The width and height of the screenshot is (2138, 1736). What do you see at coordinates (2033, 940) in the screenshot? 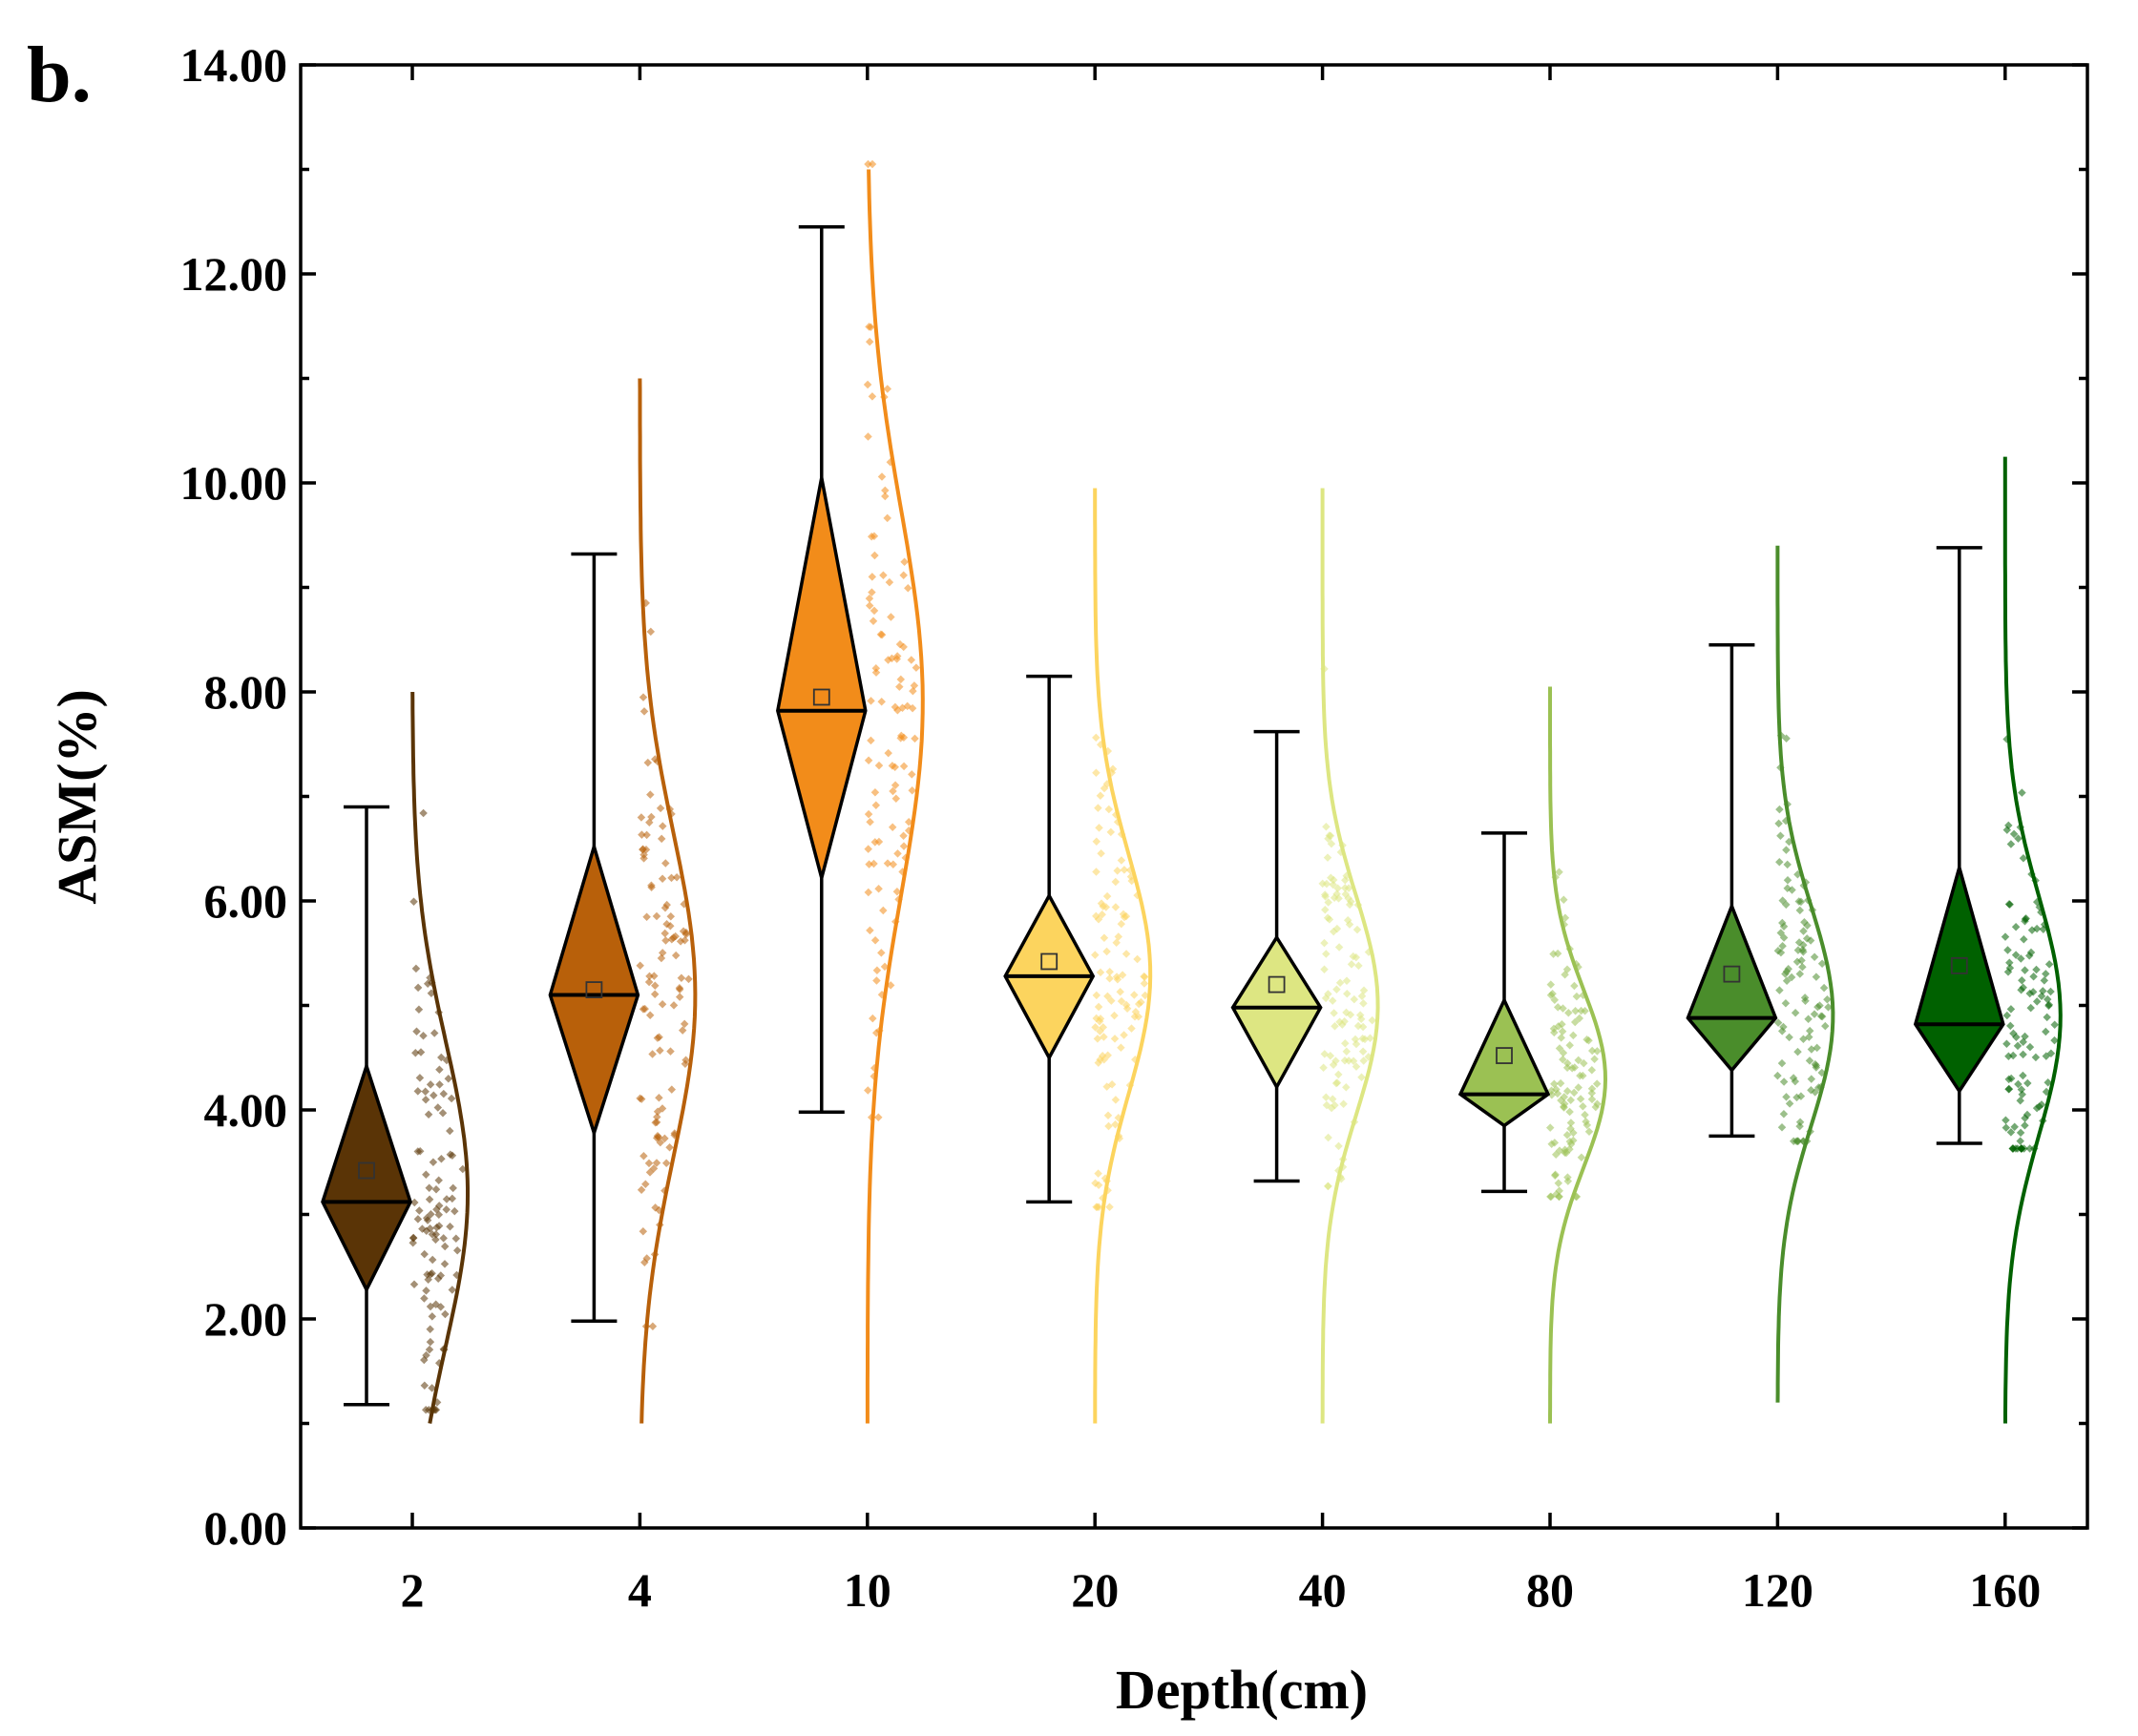
I see `density-curve` at bounding box center [2033, 940].